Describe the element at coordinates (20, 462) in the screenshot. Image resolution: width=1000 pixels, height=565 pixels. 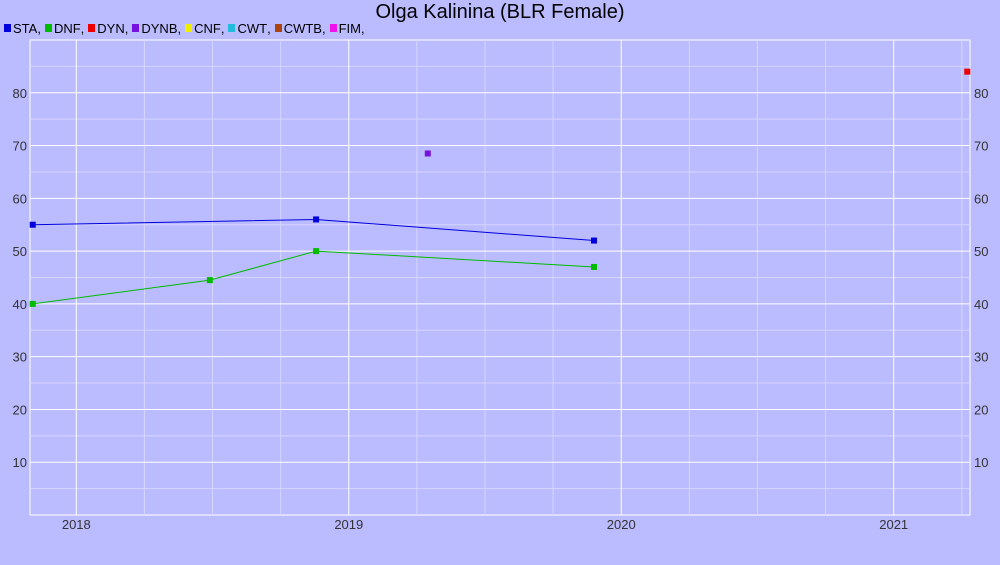
I see `y-tick-label-left: 10` at that location.